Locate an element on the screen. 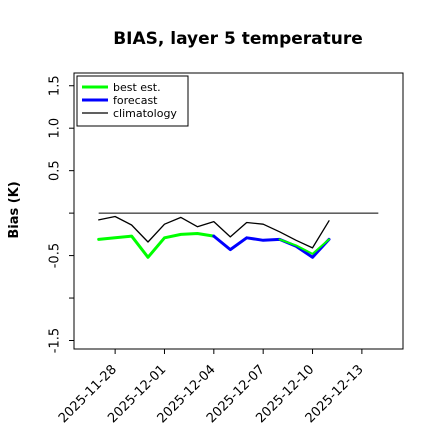 Image resolution: width=440 pixels, height=440 pixels. chart-title: BIAS, layer 5 temperature is located at coordinates (238, 39).